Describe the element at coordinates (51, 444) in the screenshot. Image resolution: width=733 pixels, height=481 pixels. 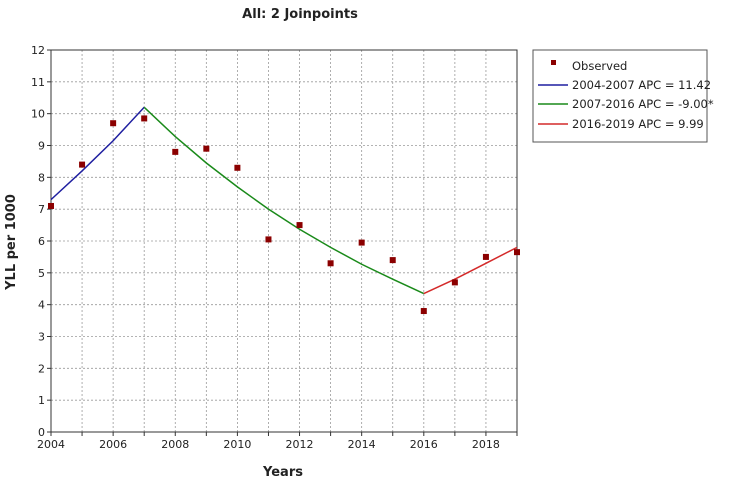
I see `x-tick-label: 2004` at that location.